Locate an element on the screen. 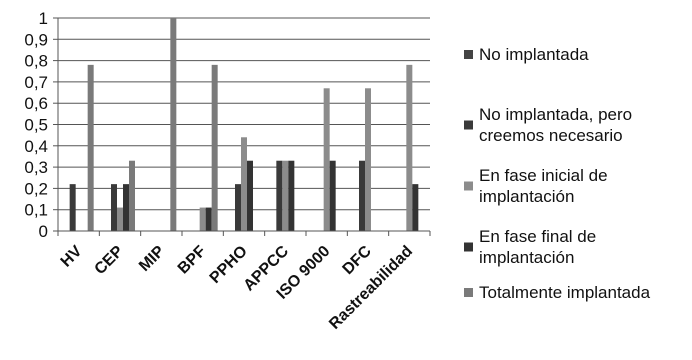 Image resolution: width=692 pixels, height=360 pixels. legend-label: No implantada, pero is located at coordinates (555, 114).